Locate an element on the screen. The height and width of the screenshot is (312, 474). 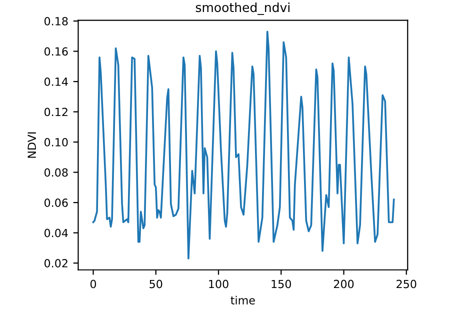
y-tick-label: 0.04 is located at coordinates (56, 233).